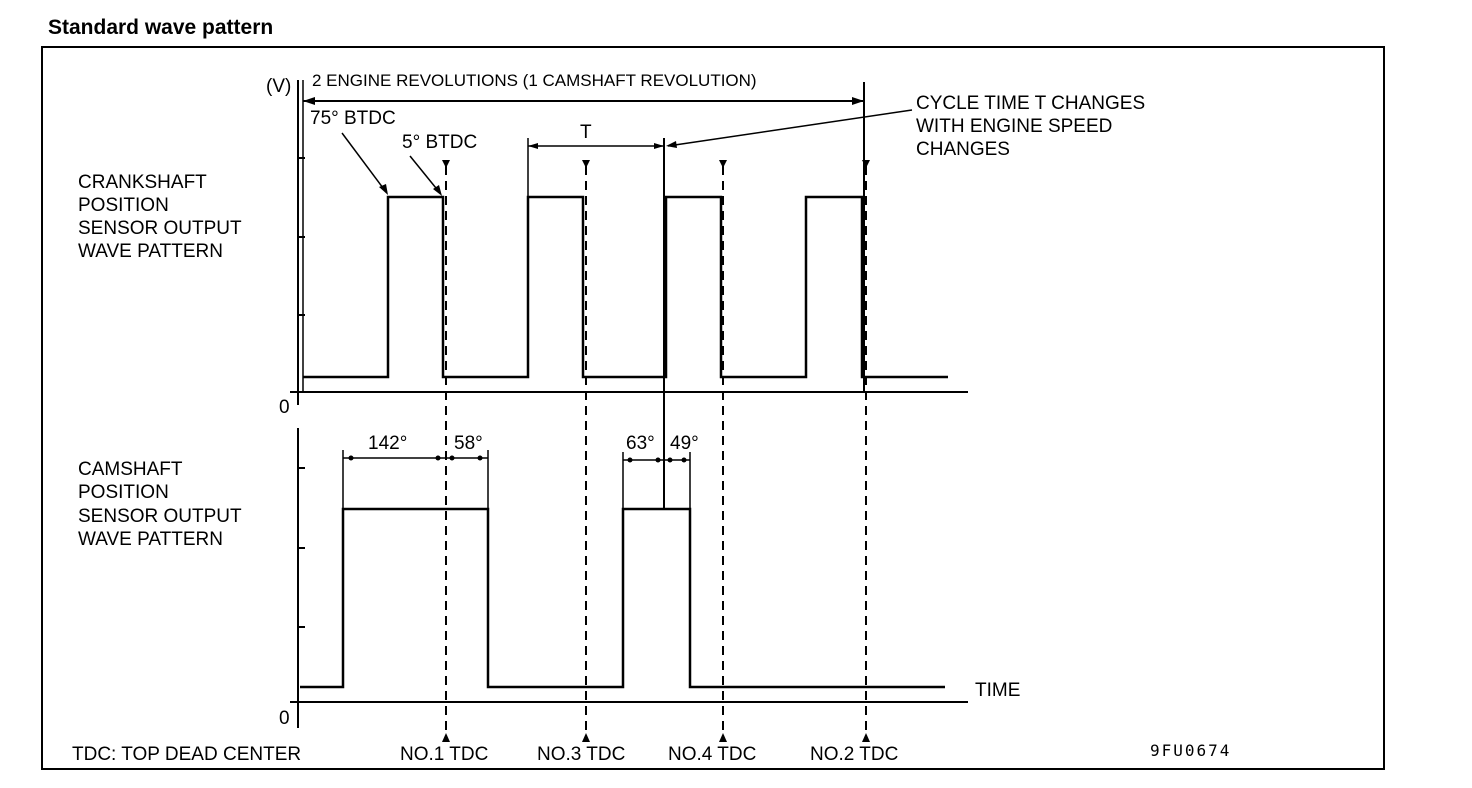  I want to click on crank-label-4: WAVE PATTERN, so click(150, 251).